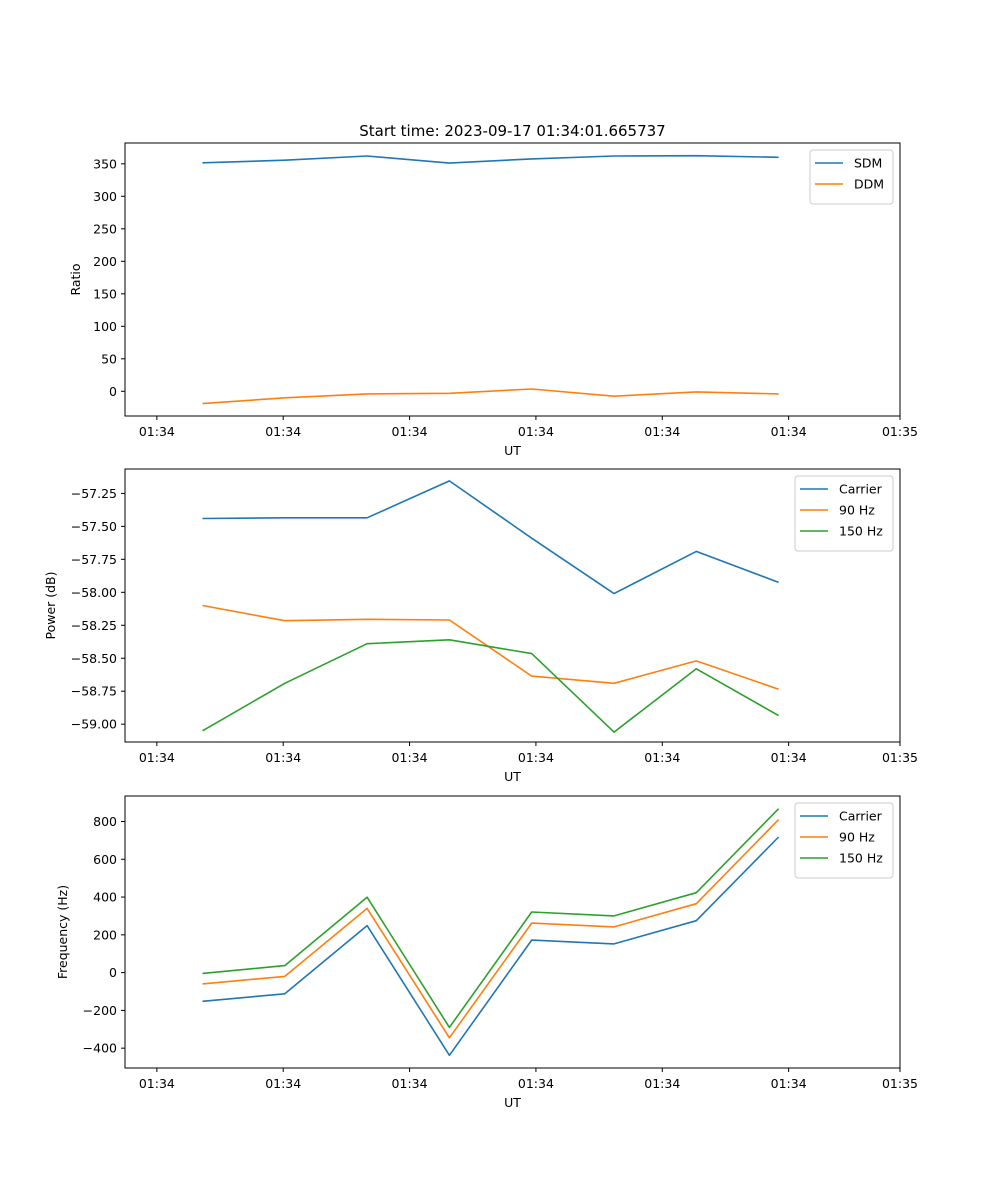 The width and height of the screenshot is (1000, 1200). I want to click on y-tick-label: 250, so click(105, 228).